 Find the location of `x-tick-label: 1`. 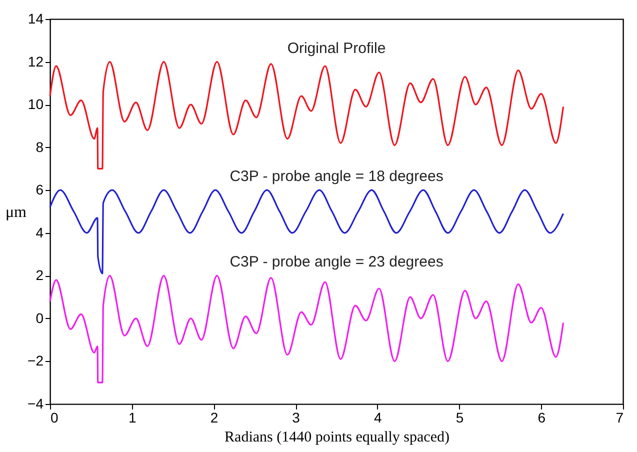

x-tick-label: 1 is located at coordinates (132, 418).